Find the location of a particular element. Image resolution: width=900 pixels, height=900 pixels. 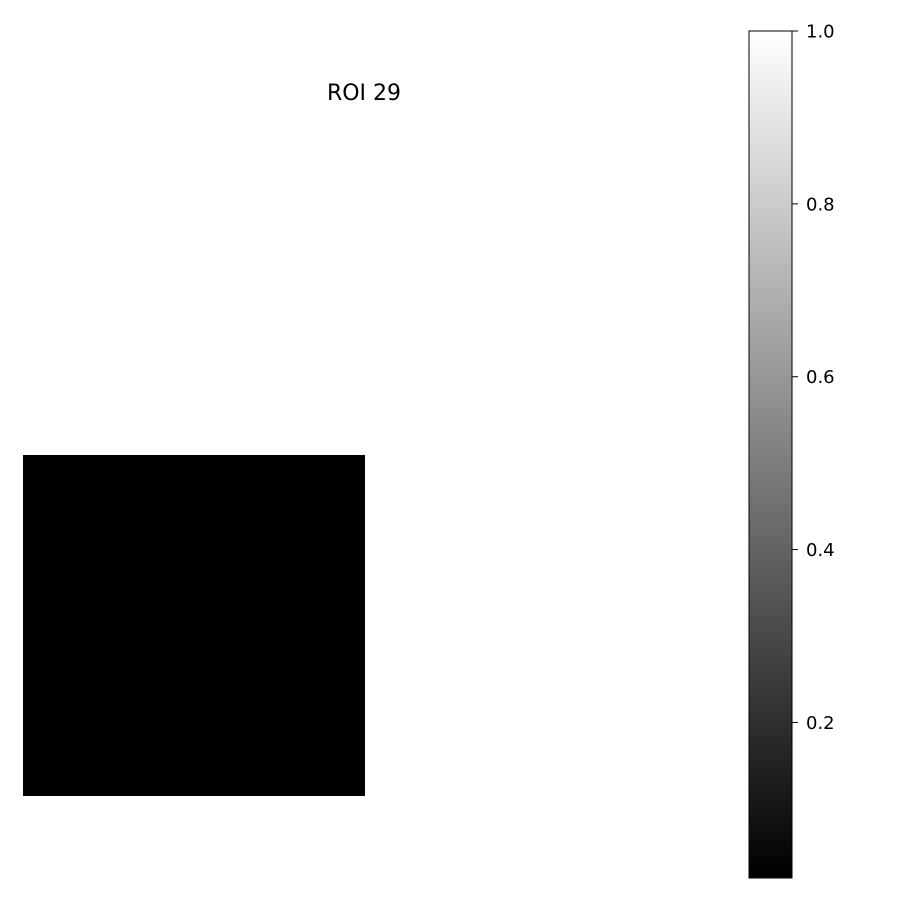

colorbar-tick-label: 0.6 is located at coordinates (820, 377).